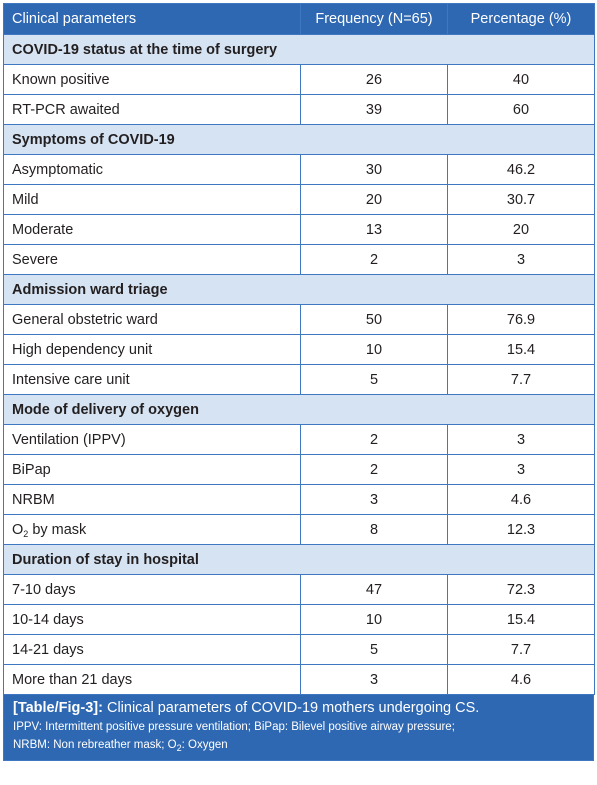 The height and width of the screenshot is (785, 597). I want to click on table-row: Mild 20 30.7, so click(299, 199).